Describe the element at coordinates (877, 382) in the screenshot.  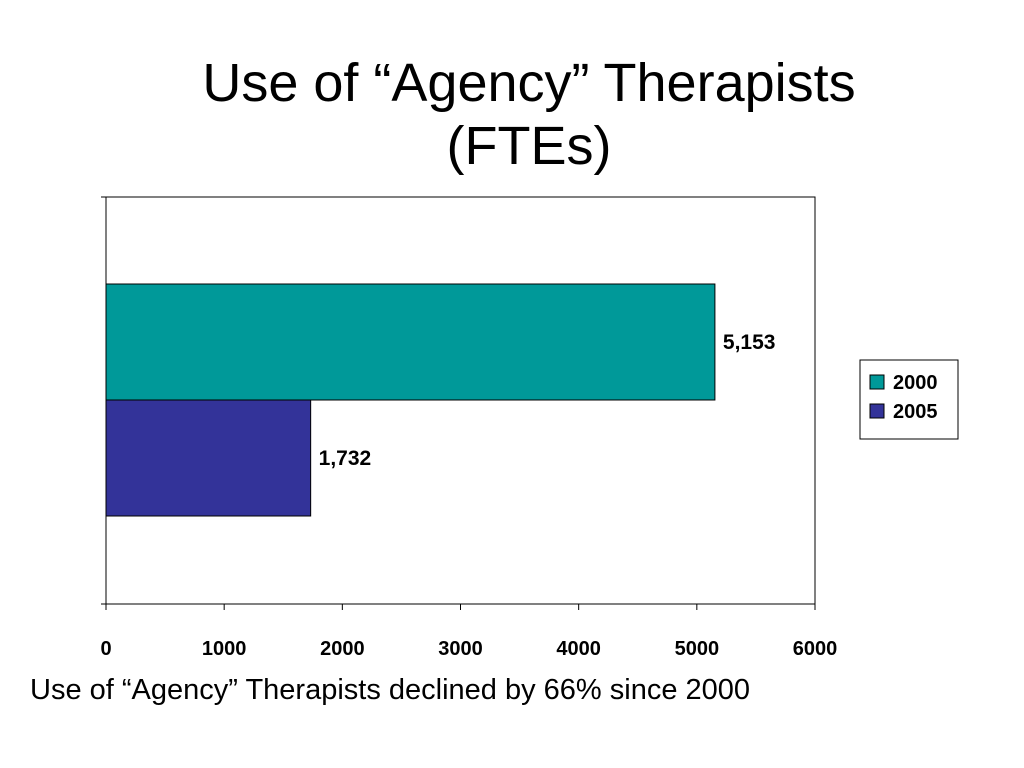
I see `legend-swatch-2000` at that location.